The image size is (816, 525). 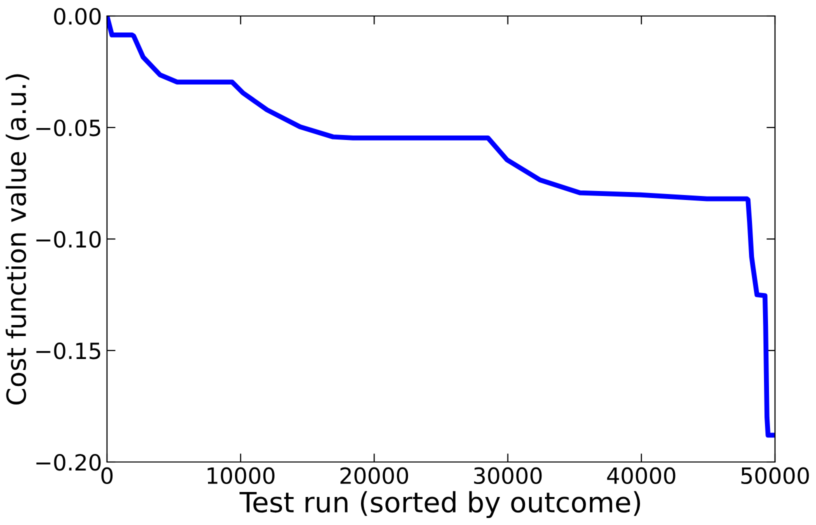 What do you see at coordinates (440, 504) in the screenshot?
I see `x-axis-title: Test run (sorted by outcome)` at bounding box center [440, 504].